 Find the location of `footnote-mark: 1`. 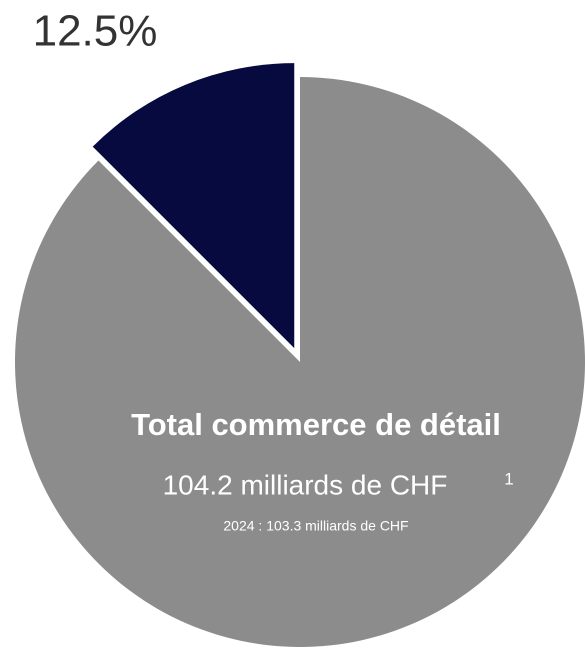

footnote-mark: 1 is located at coordinates (508, 478).